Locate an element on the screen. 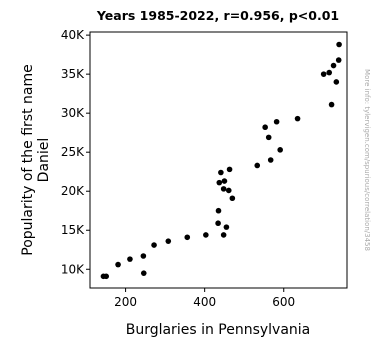  x-tick-label: 400 is located at coordinates (204, 302).